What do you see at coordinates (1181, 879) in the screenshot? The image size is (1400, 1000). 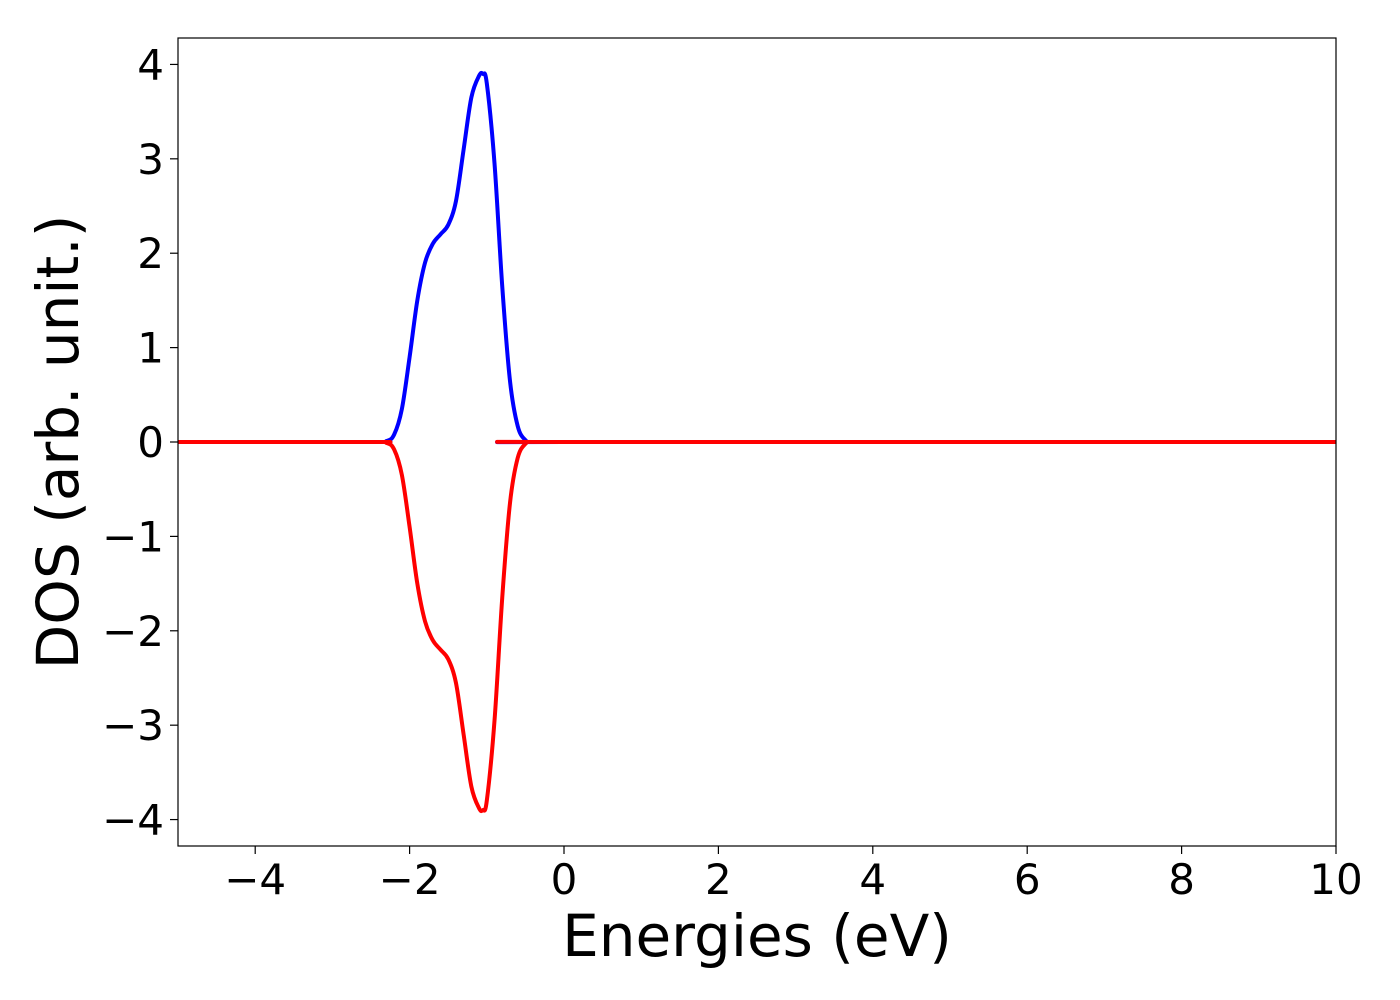 I see `x-tick-label: 8` at bounding box center [1181, 879].